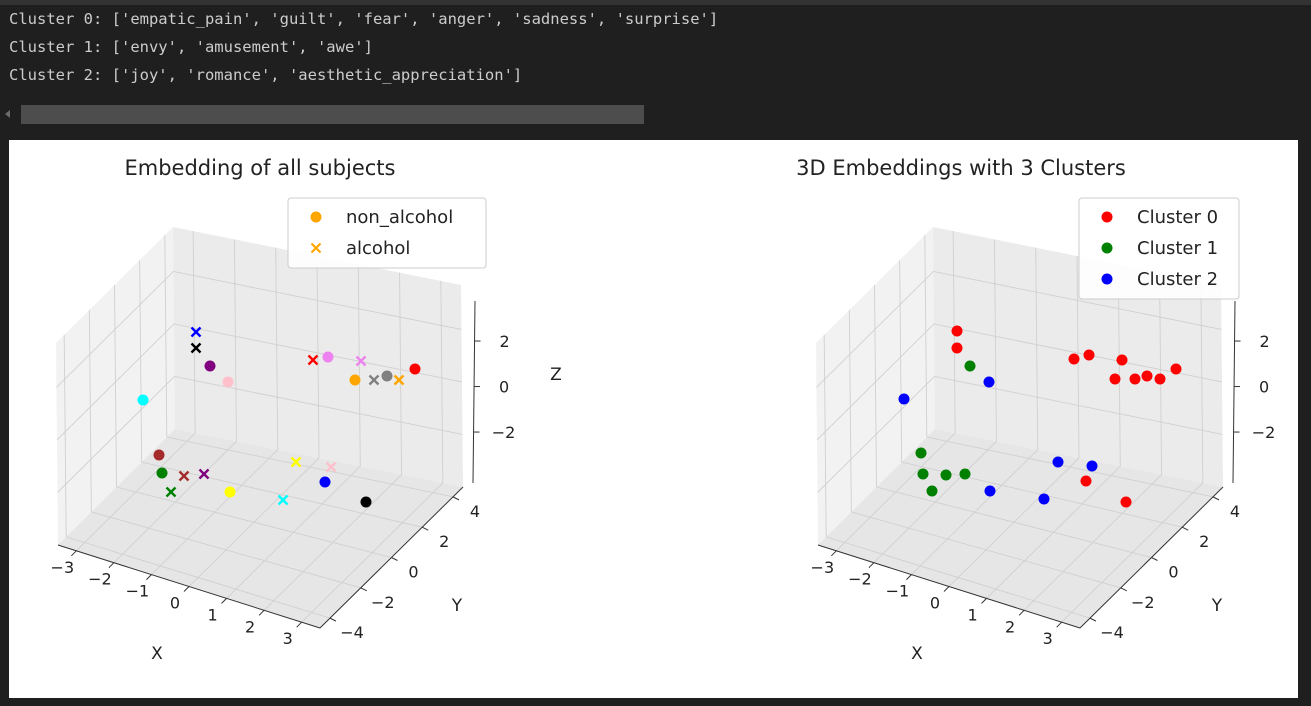 This screenshot has width=1311, height=706. What do you see at coordinates (138, 591) in the screenshot?
I see `x-tick-label: −1` at bounding box center [138, 591].